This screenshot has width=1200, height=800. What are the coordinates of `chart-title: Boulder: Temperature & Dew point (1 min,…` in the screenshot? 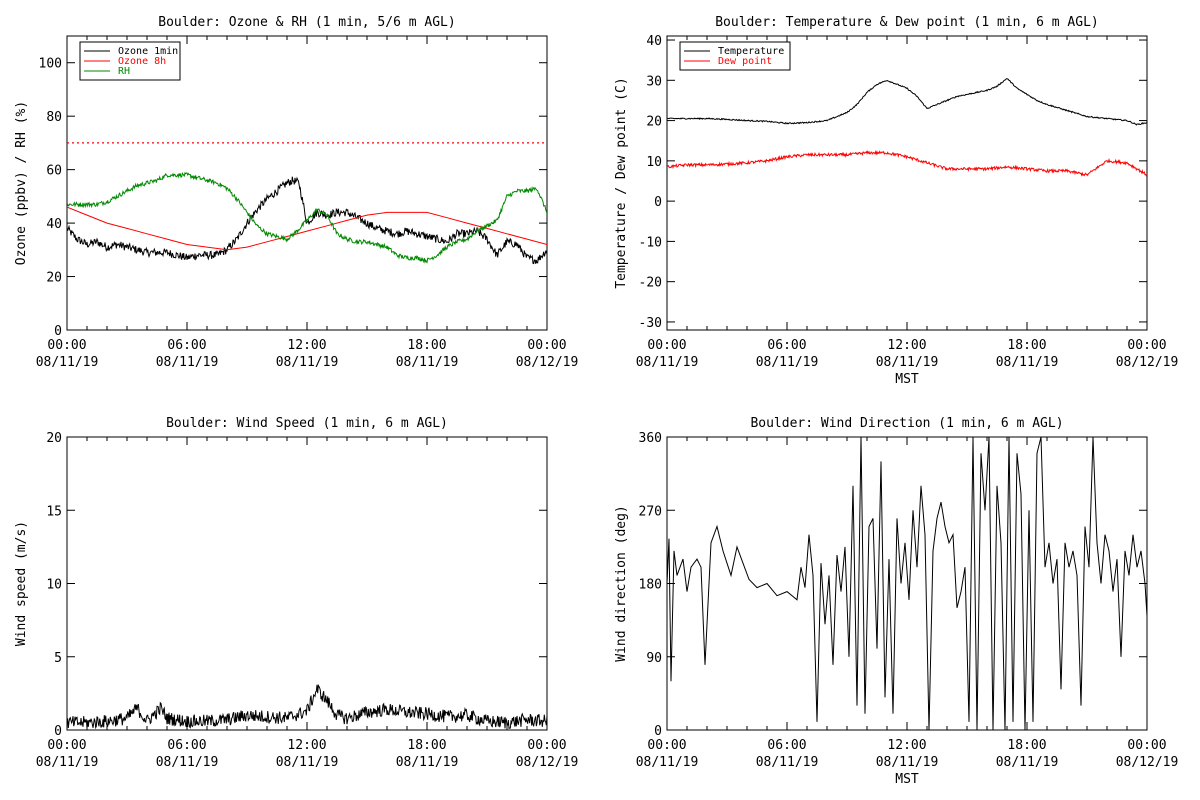 It's located at (907, 22).